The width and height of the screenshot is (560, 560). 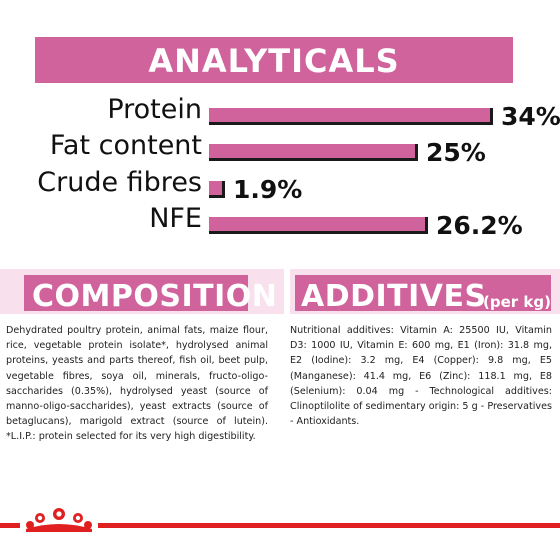 I want to click on bar-protein, so click(x=351, y=116).